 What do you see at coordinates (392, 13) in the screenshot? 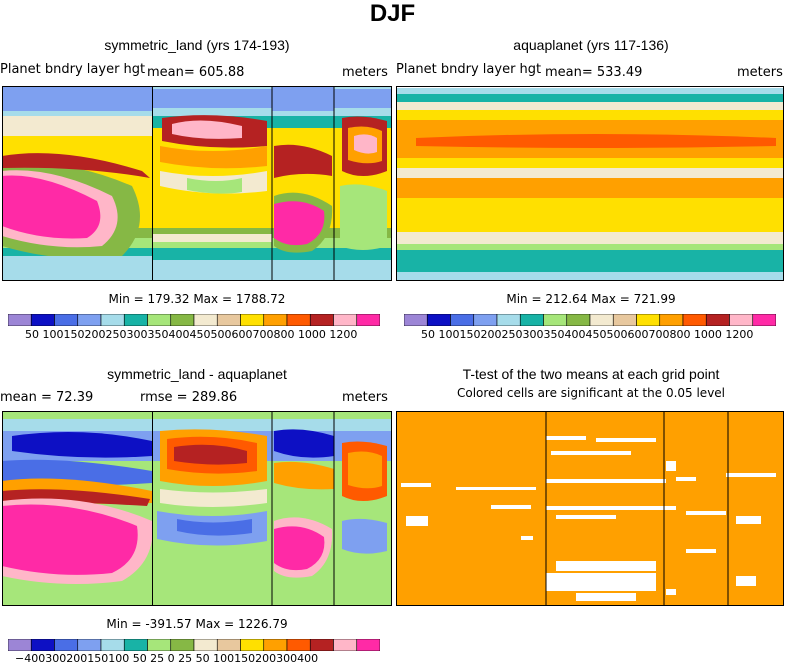
I see `figure-title: DJF` at bounding box center [392, 13].